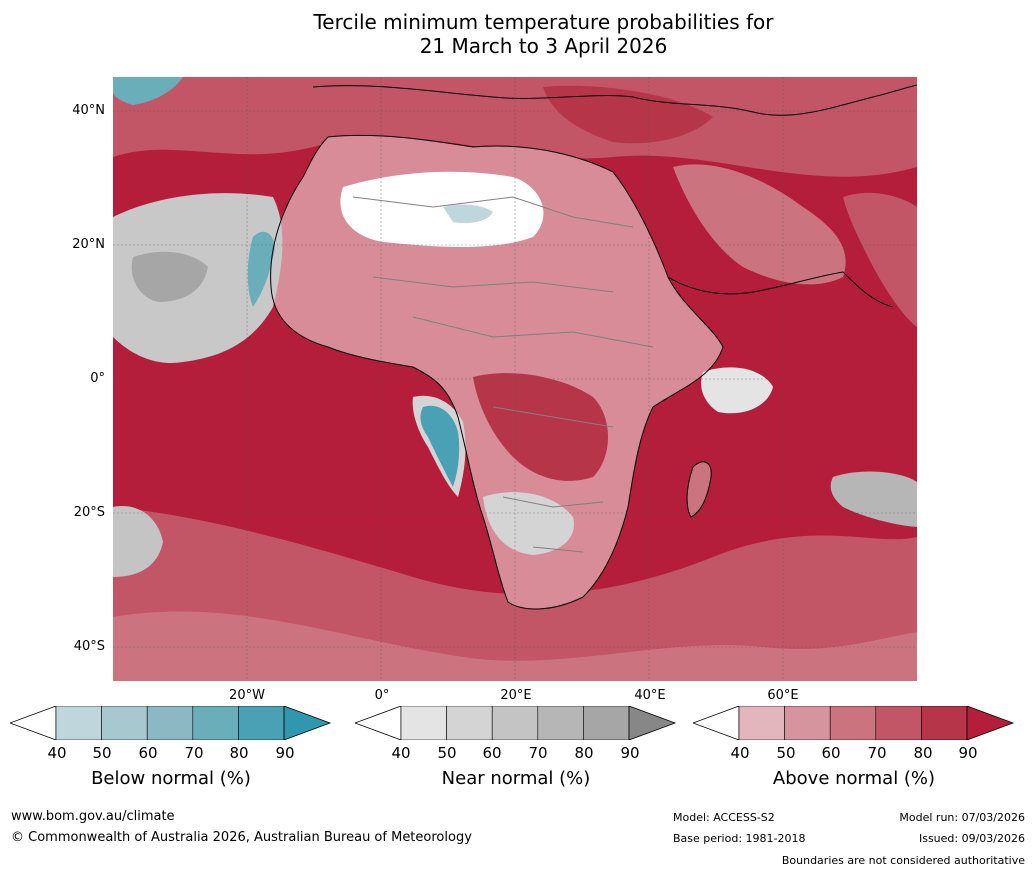 The height and width of the screenshot is (873, 1035). I want to click on latitude-label-40n: 40°N, so click(88, 110).